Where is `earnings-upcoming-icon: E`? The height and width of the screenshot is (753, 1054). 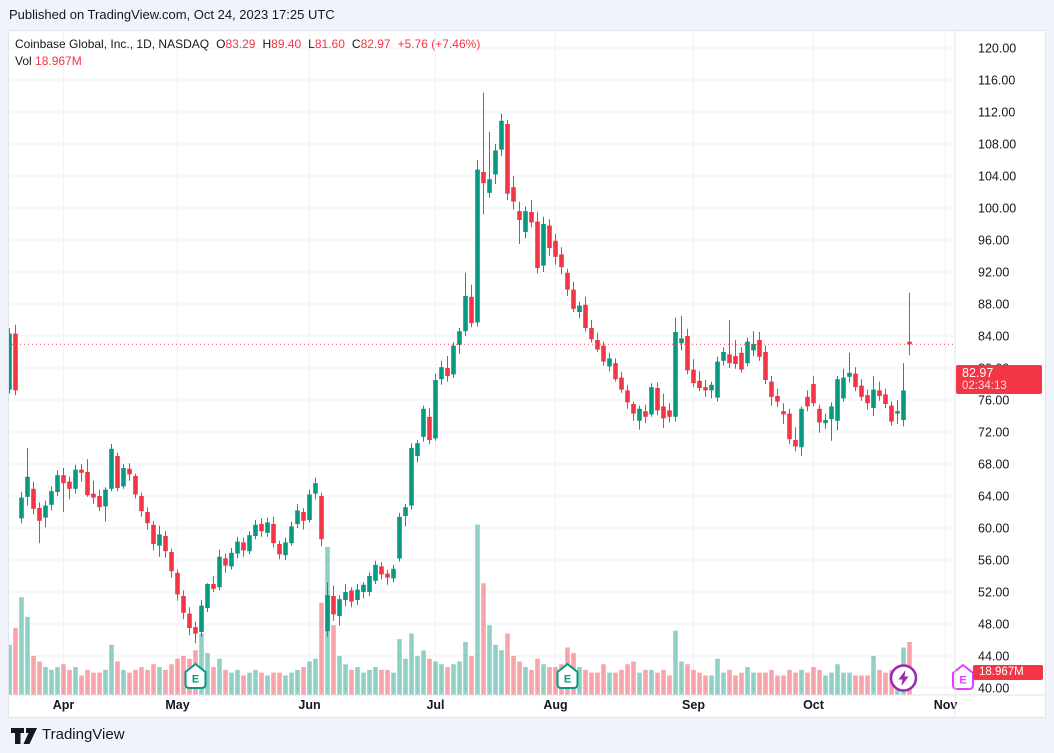 earnings-upcoming-icon: E is located at coordinates (963, 676).